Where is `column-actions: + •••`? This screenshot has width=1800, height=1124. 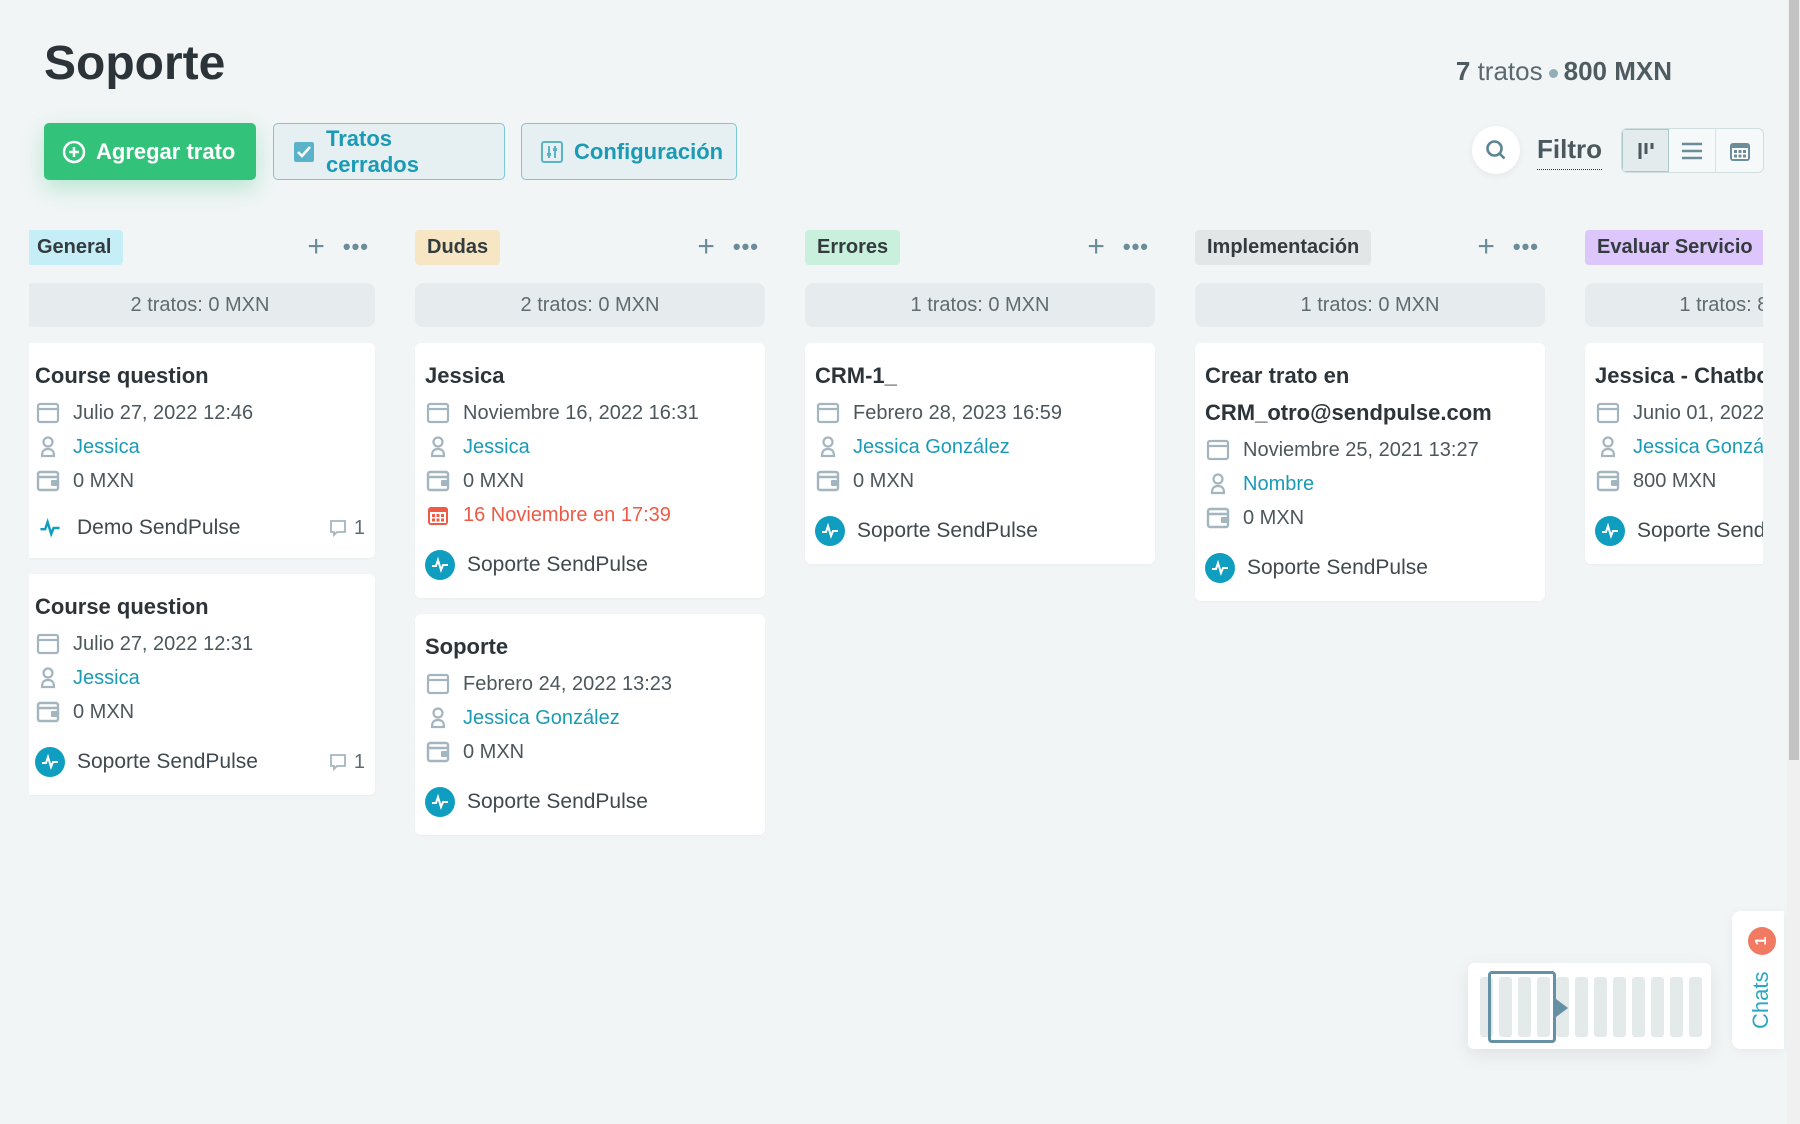
column-actions: + ••• is located at coordinates (731, 247).